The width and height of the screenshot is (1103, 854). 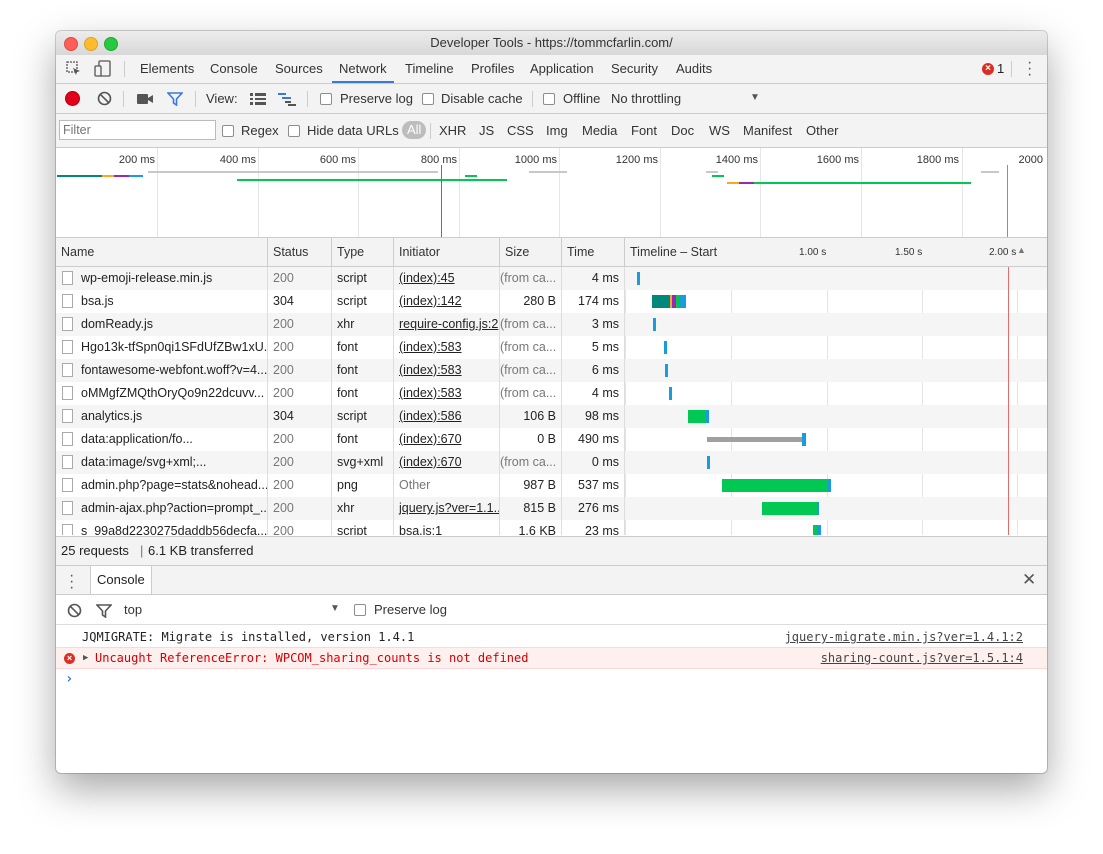 What do you see at coordinates (137, 130) in the screenshot?
I see `filter-input` at bounding box center [137, 130].